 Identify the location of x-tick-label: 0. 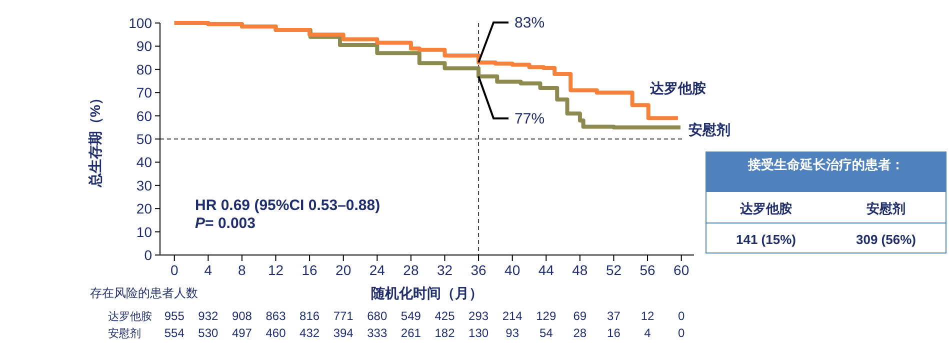
(174, 270).